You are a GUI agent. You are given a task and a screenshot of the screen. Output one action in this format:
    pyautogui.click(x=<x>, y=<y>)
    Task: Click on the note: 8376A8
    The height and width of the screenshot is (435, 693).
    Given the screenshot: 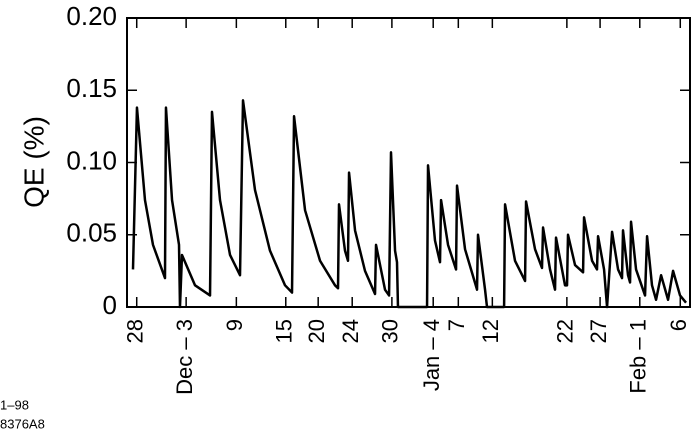 What is the action you would take?
    pyautogui.click(x=22, y=423)
    